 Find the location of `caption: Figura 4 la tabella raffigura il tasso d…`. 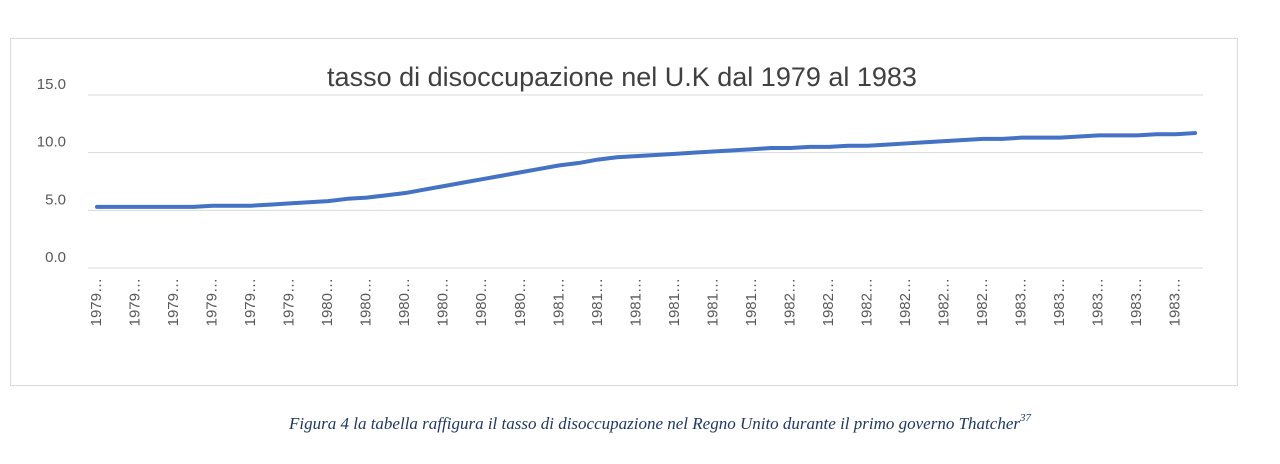

caption: Figura 4 la tabella raffigura il tasso d… is located at coordinates (659, 422).